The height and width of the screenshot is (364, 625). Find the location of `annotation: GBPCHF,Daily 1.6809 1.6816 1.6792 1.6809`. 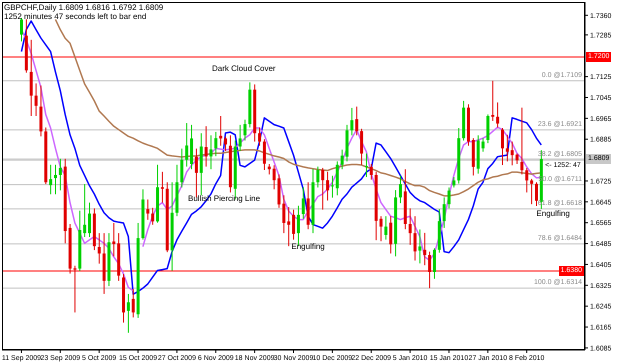

annotation: GBPCHF,Daily 1.6809 1.6816 1.6792 1.6809 is located at coordinates (84, 7).